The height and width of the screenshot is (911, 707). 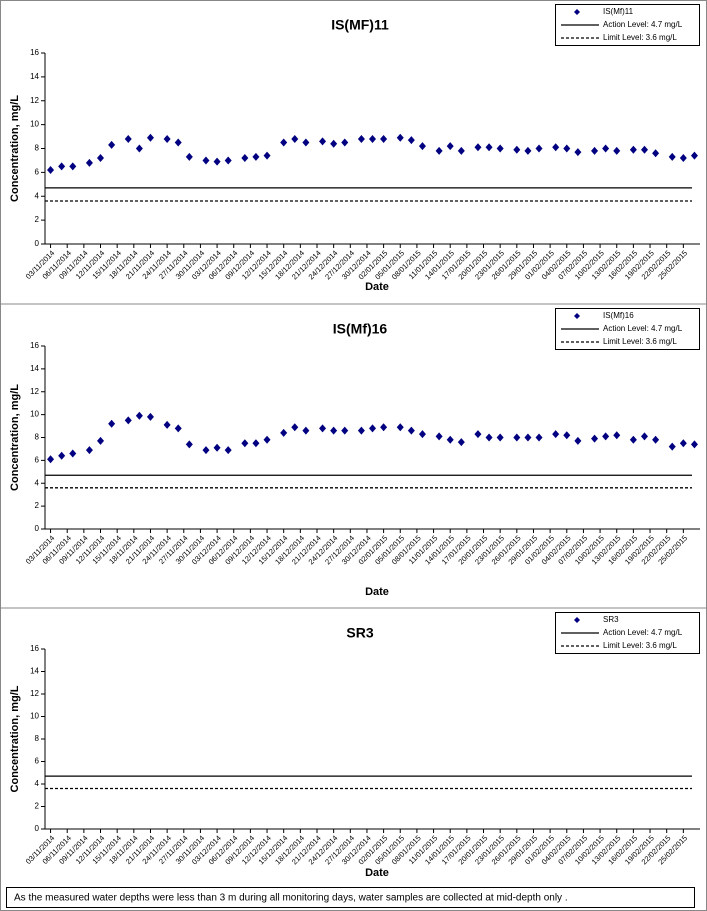 I want to click on legend-label: SR3, so click(x=611, y=619).